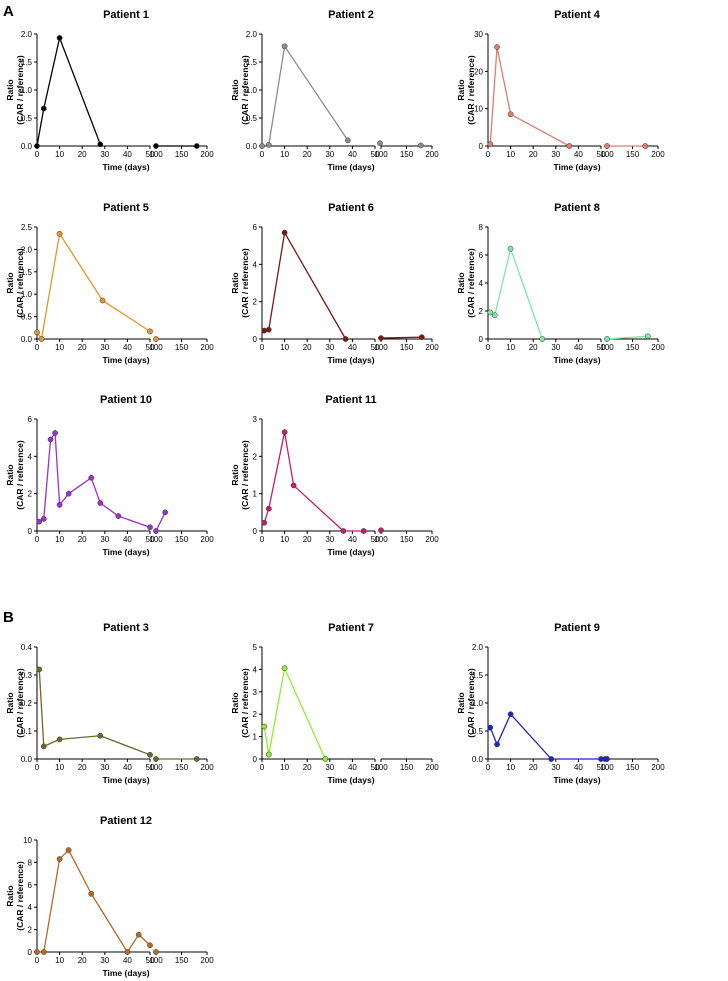 The height and width of the screenshot is (981, 728). What do you see at coordinates (478, 647) in the screenshot?
I see `y-tick-label: 2.0` at bounding box center [478, 647].